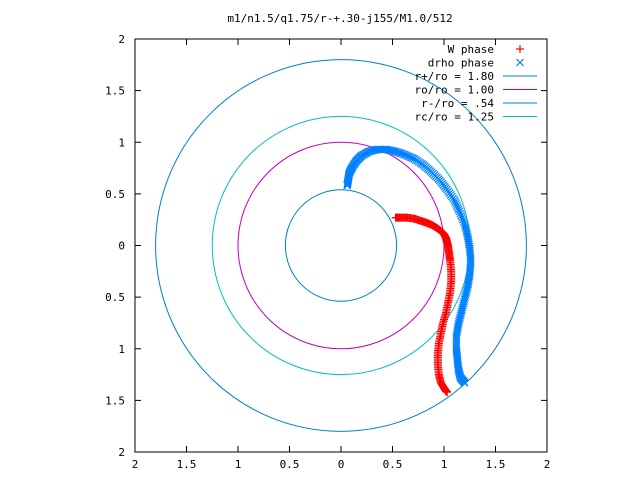 Image resolution: width=640 pixels, height=480 pixels. I want to click on legend-swatch-drho-phase, so click(520, 62).